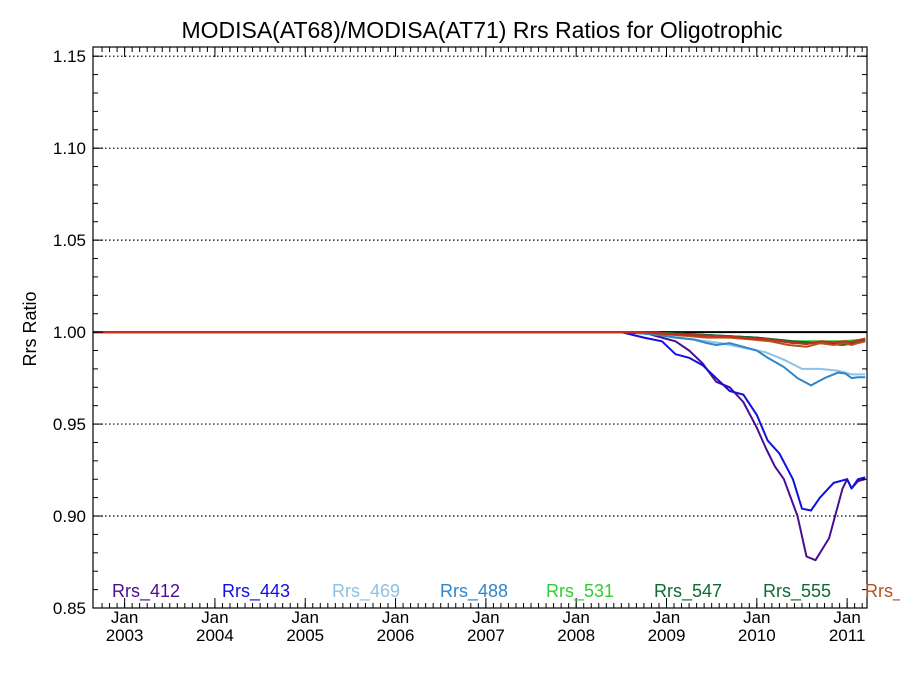  What do you see at coordinates (797, 591) in the screenshot?
I see `legend-label: Rrs_555` at bounding box center [797, 591].